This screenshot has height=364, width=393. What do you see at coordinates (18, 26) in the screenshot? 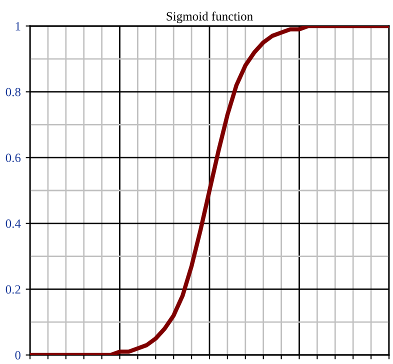
I see `y-tick-label: 1` at bounding box center [18, 26].